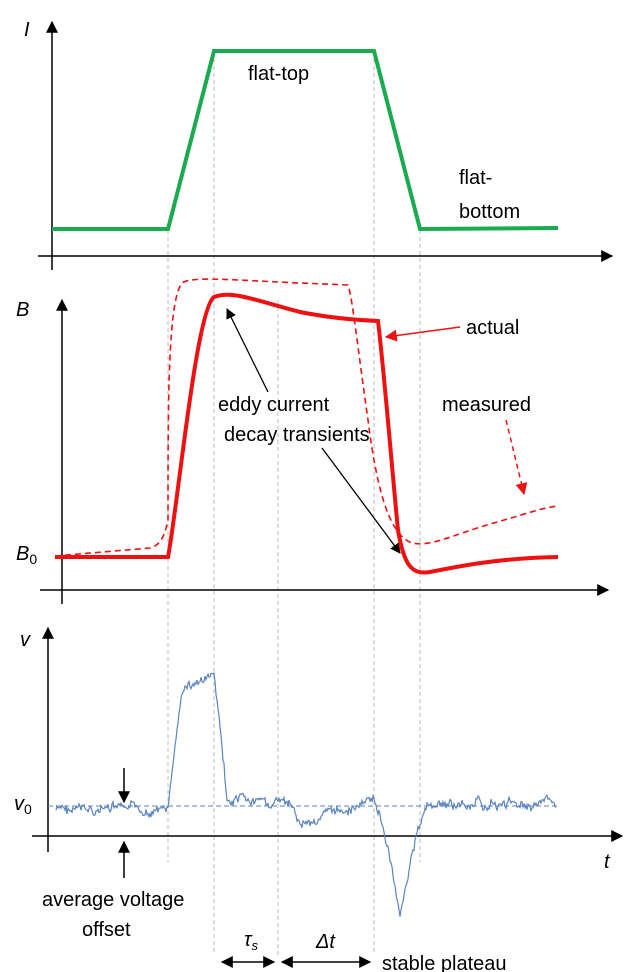 This screenshot has width=628, height=972. What do you see at coordinates (23, 805) in the screenshot?
I see `voltage-offset-label: v0` at bounding box center [23, 805].